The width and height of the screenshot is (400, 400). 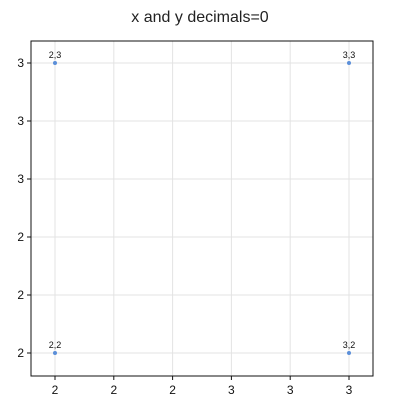 I want to click on y-axis: 2 2 2 3 3 3, so click(x=24, y=208).